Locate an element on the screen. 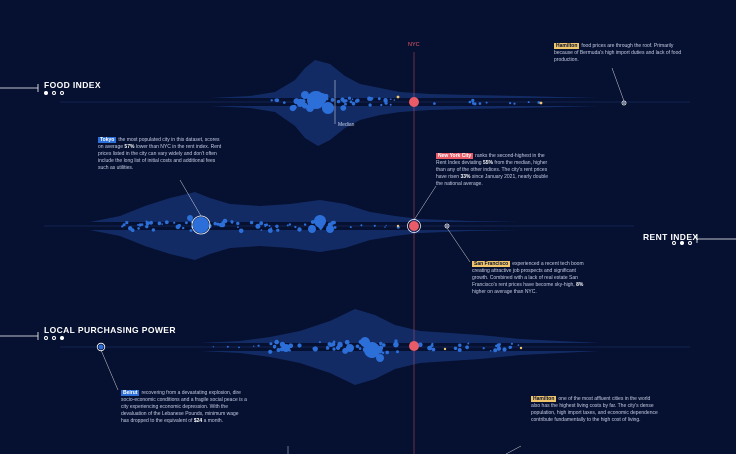 The height and width of the screenshot is (454, 736). section-indicator-rent is located at coordinates (682, 243).